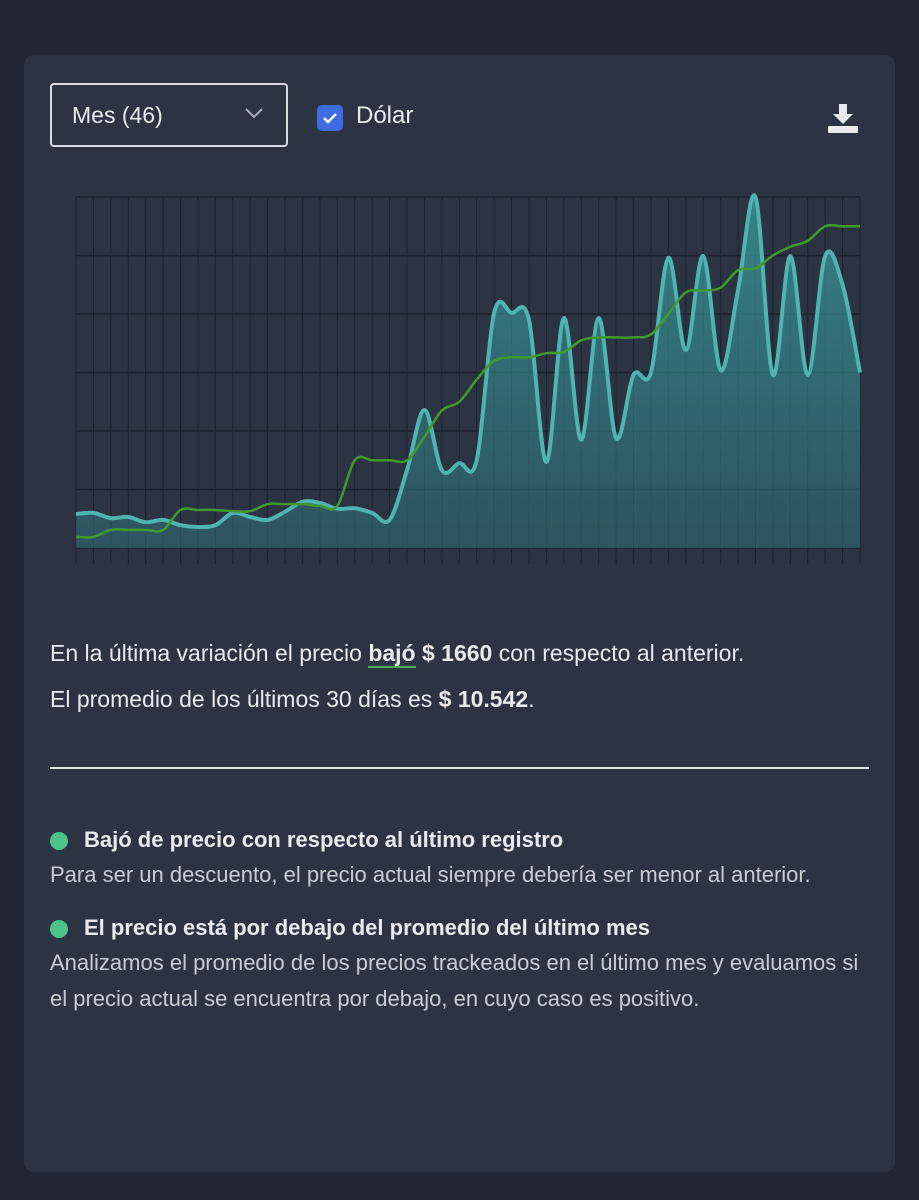 The height and width of the screenshot is (1200, 919). Describe the element at coordinates (454, 653) in the screenshot. I see `amount: $ 1660` at that location.